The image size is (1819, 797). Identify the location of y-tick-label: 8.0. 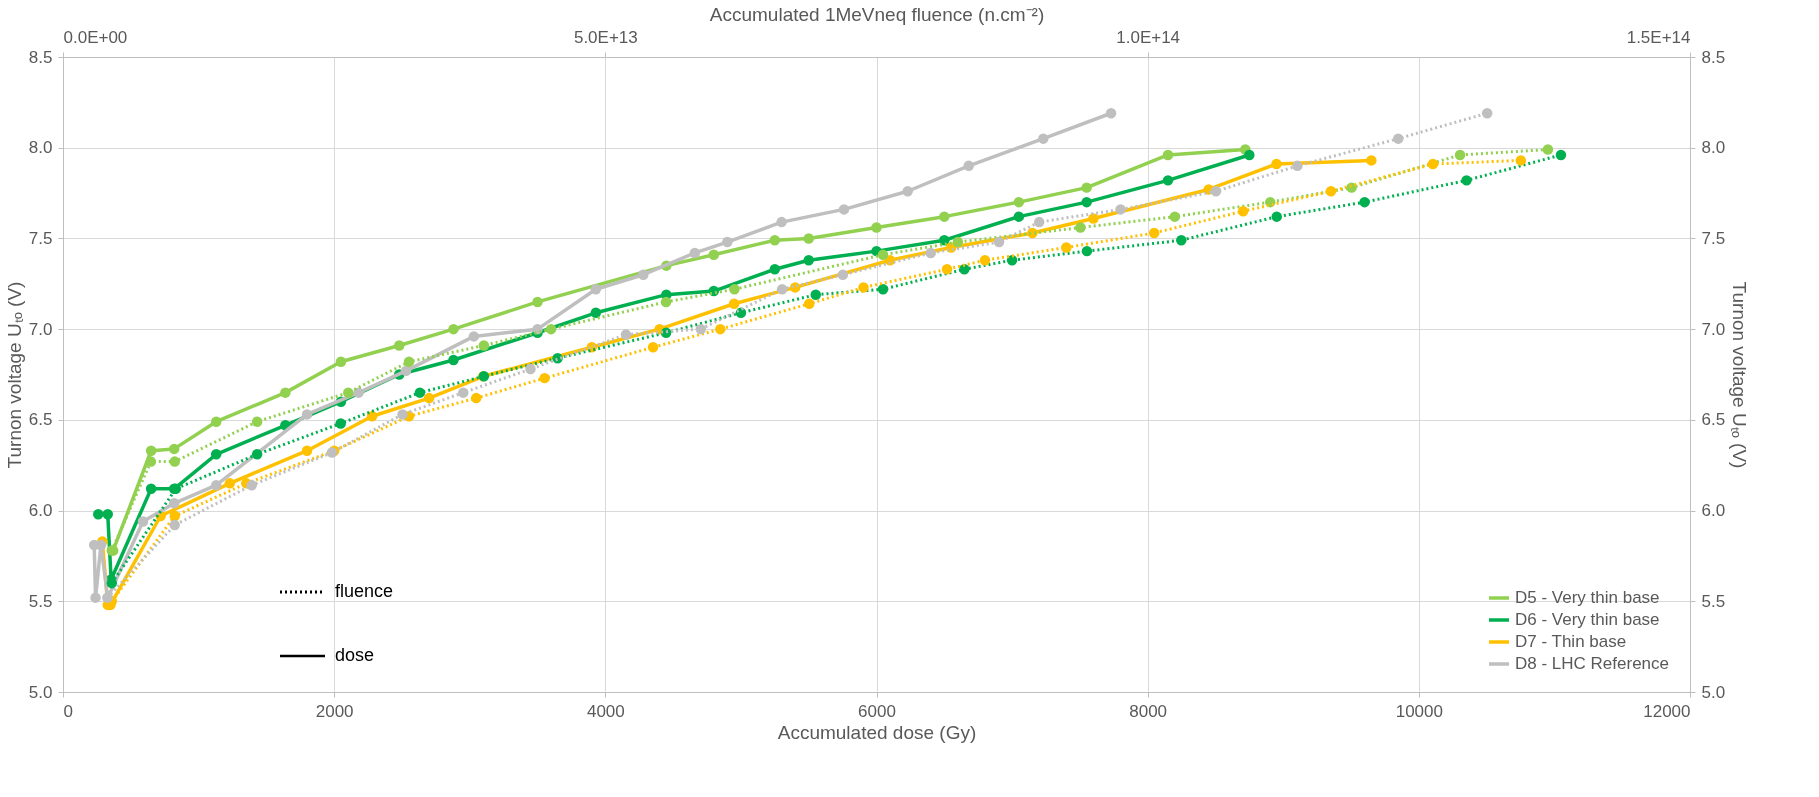
(40, 148).